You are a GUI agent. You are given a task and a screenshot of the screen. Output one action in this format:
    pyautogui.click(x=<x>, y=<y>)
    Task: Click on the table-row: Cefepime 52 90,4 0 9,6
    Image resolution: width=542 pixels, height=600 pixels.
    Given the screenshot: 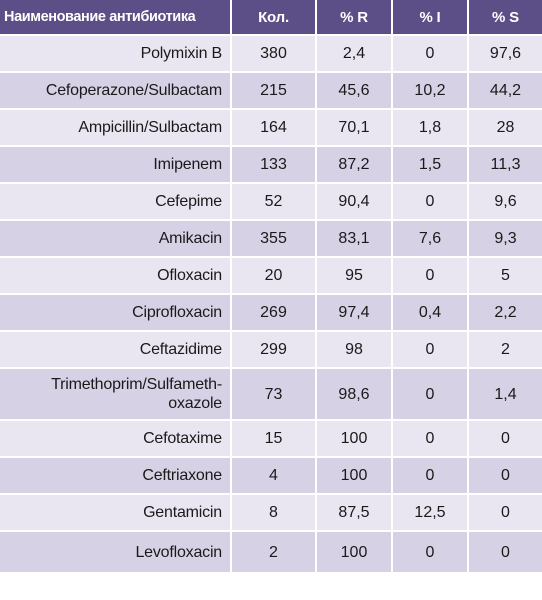 What is the action you would take?
    pyautogui.click(x=271, y=202)
    